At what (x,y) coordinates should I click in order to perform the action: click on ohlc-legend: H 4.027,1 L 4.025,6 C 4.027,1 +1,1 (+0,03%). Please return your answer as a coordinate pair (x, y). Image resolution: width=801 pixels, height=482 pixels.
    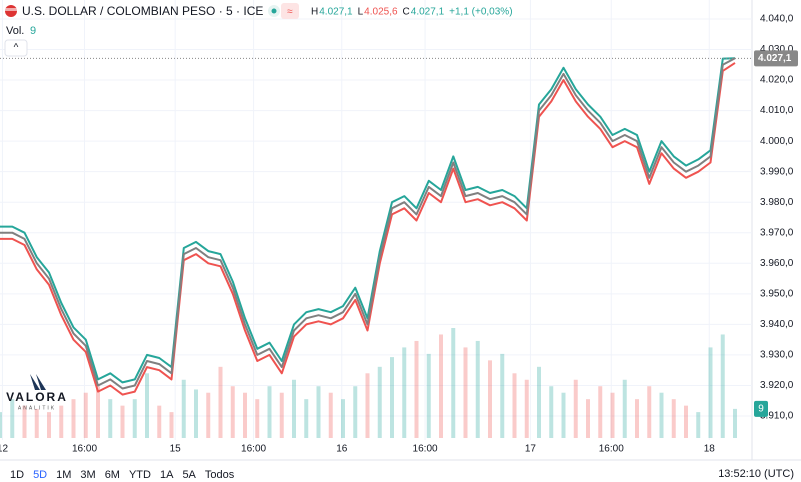
    Looking at the image, I should click on (412, 12).